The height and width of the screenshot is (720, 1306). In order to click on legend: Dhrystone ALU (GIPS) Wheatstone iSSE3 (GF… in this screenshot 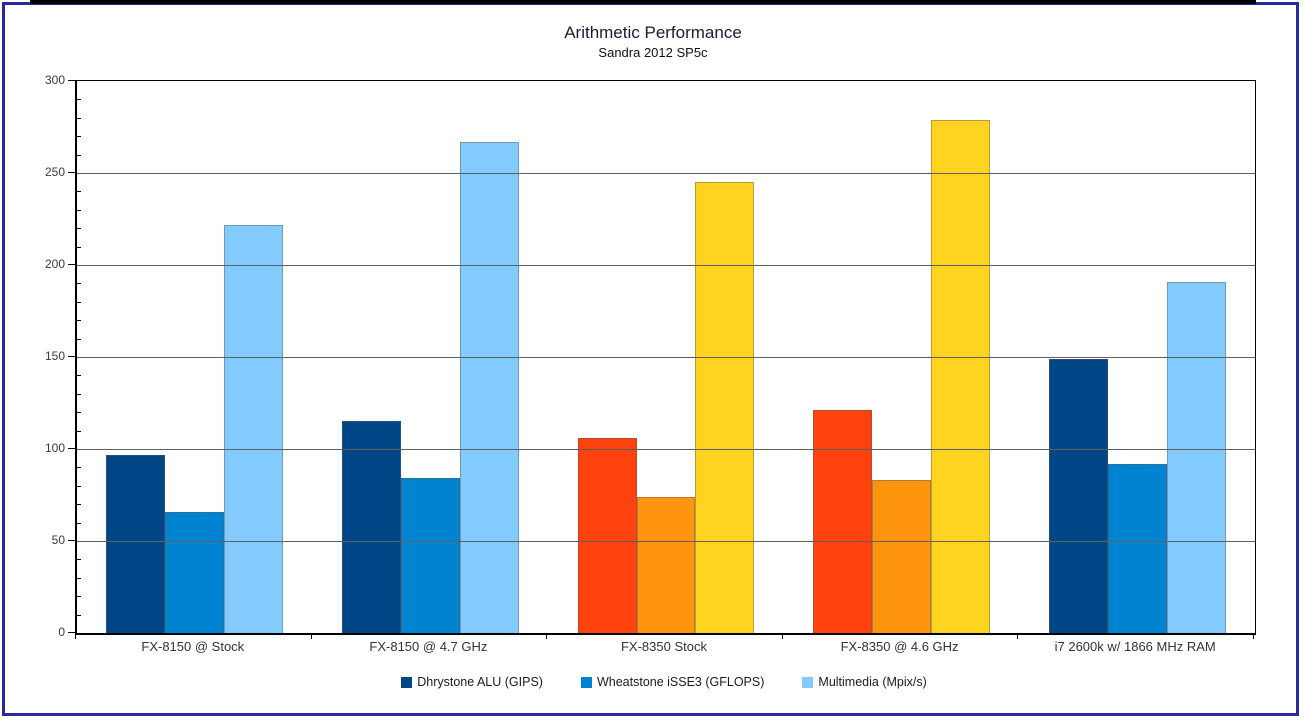, I will do `click(664, 682)`.